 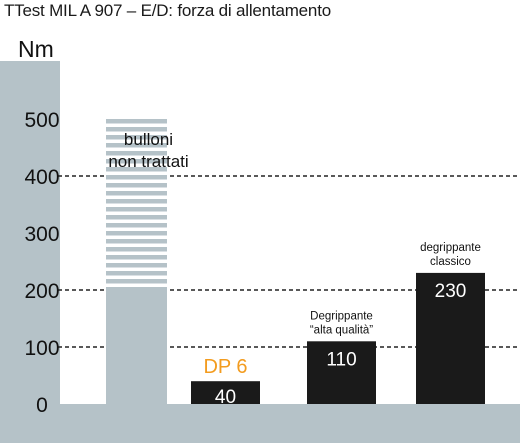 What do you see at coordinates (36, 49) in the screenshot?
I see `y-axis-unit: Nm` at bounding box center [36, 49].